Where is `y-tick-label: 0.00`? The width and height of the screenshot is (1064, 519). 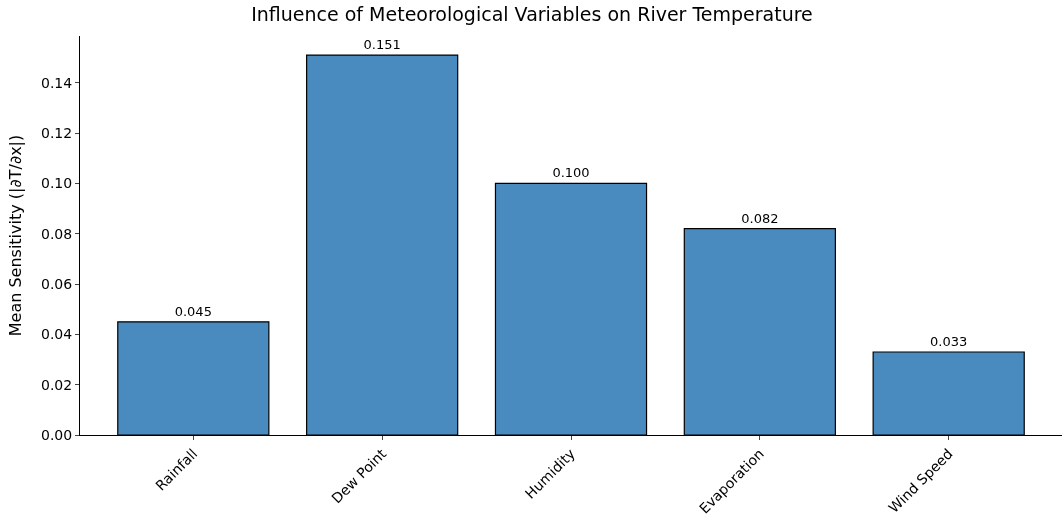 y-tick-label: 0.00 is located at coordinates (57, 434).